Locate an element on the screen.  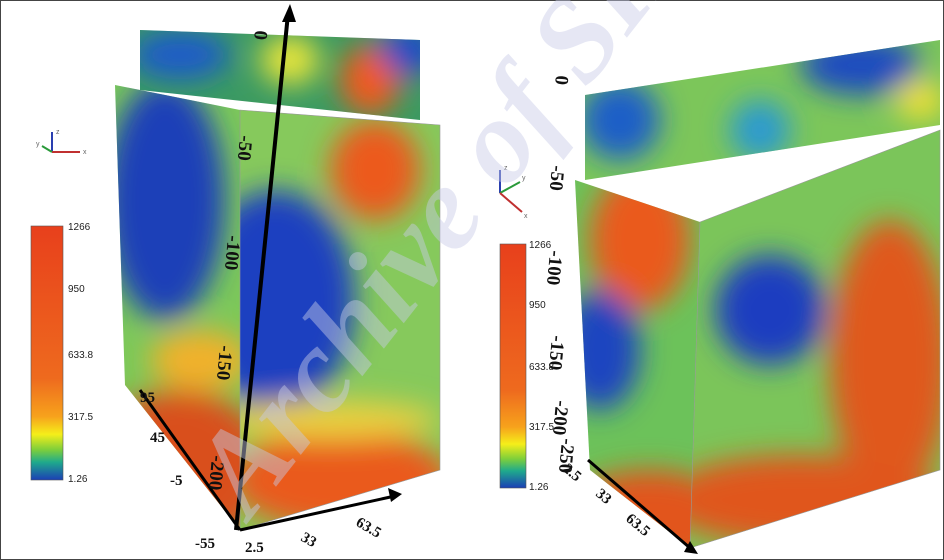
side-tick-label: 45 is located at coordinates (157, 438).